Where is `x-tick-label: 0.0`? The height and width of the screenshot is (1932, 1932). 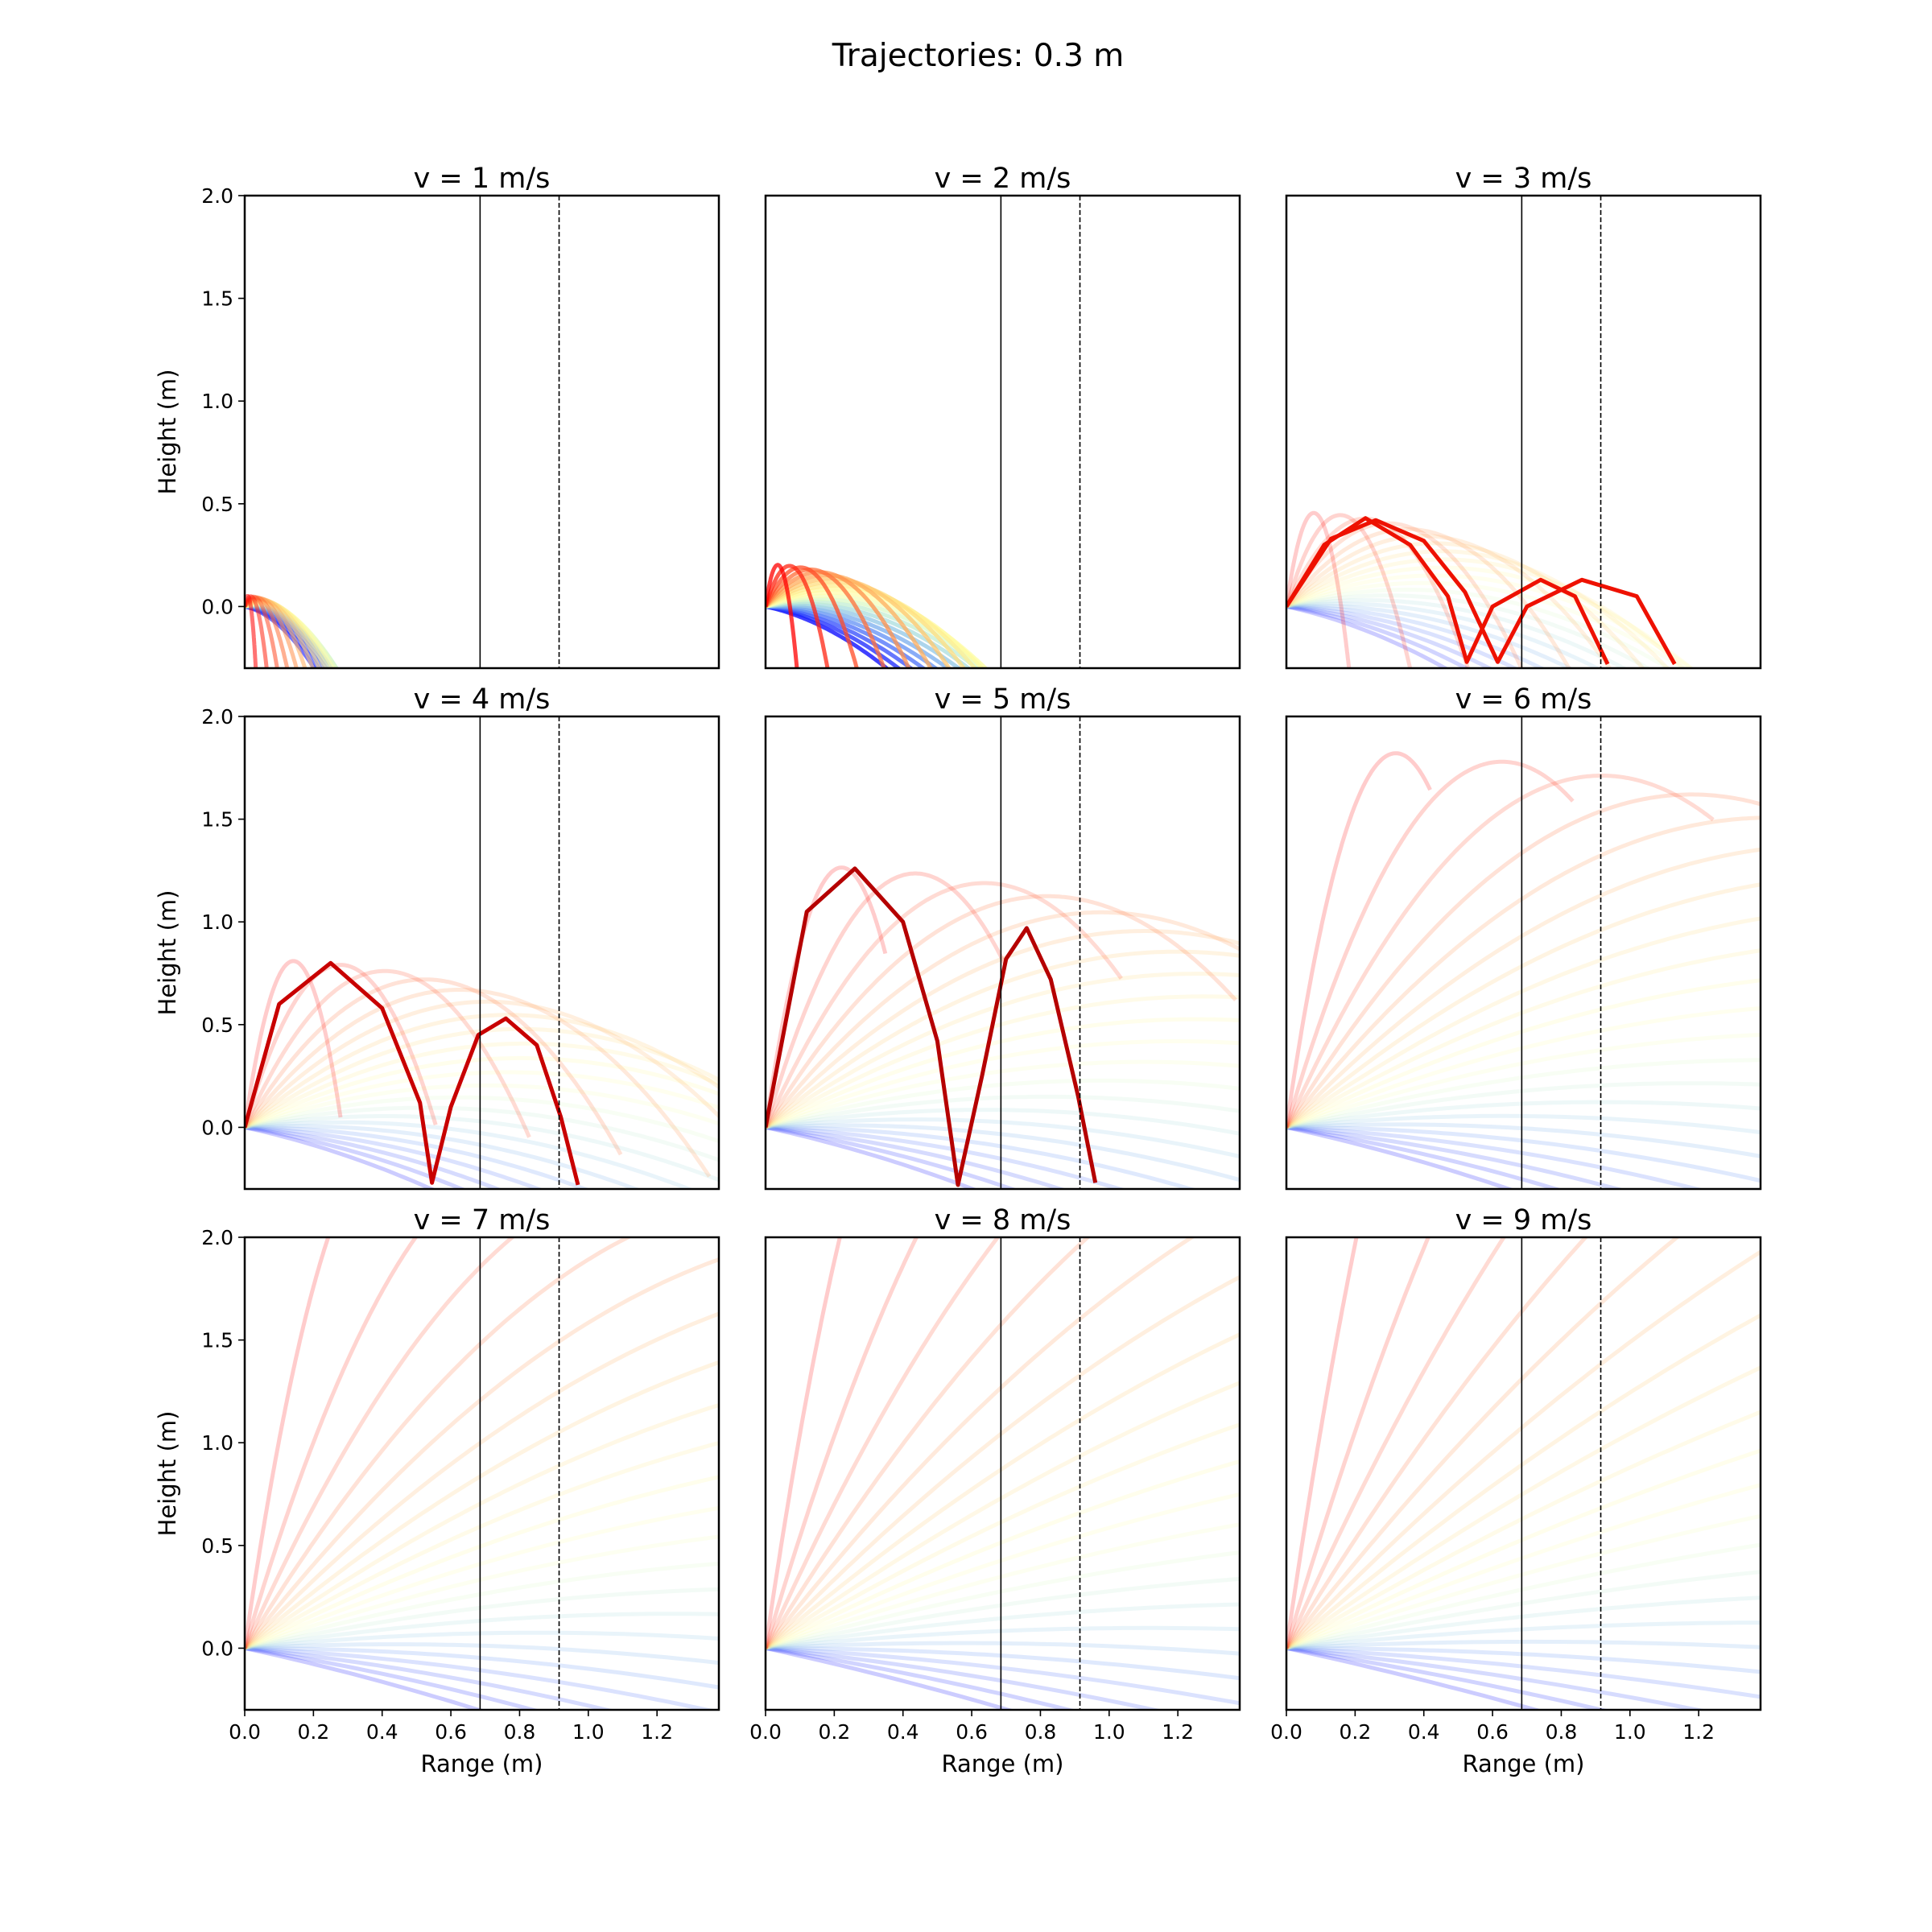 x-tick-label: 0.0 is located at coordinates (245, 1732).